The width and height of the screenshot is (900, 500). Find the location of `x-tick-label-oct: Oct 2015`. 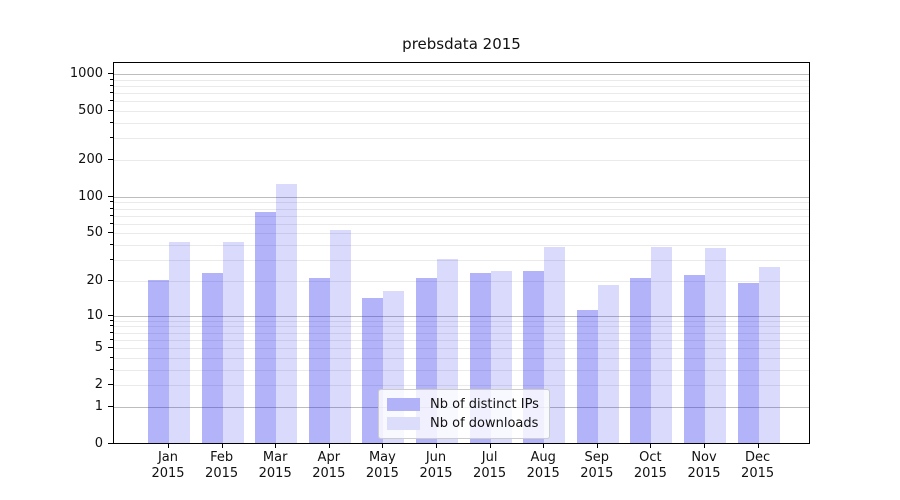

x-tick-label-oct: Oct 2015 is located at coordinates (650, 465).